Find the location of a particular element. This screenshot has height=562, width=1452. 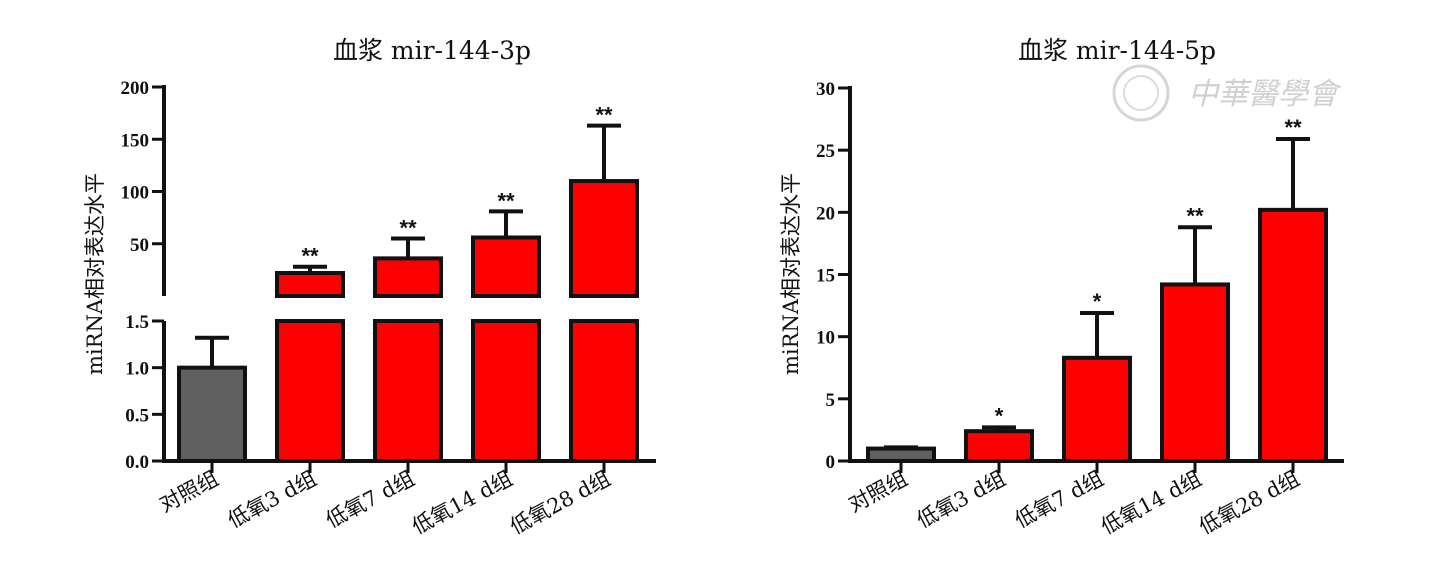

chart-1-y-tick-label: 50 is located at coordinates (139, 245).